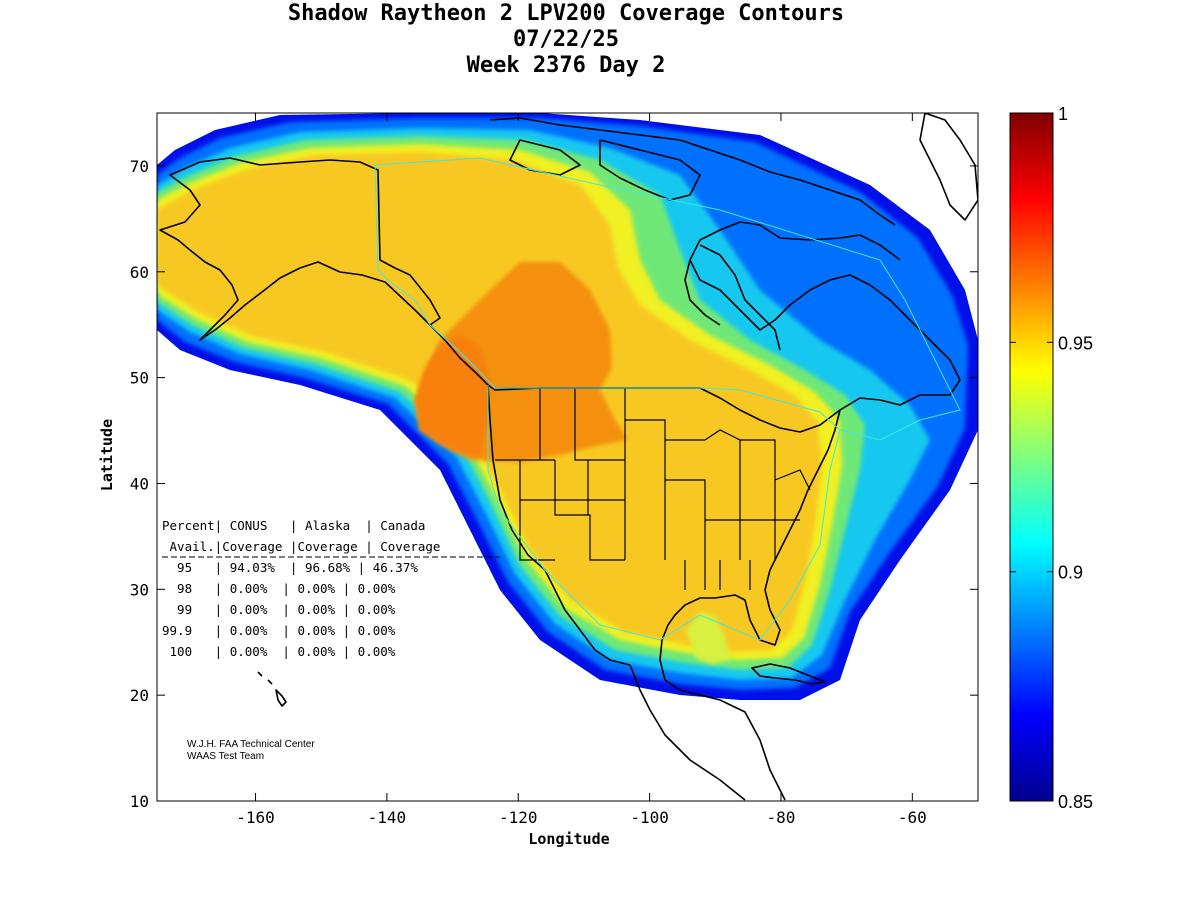  What do you see at coordinates (566, 65) in the screenshot?
I see `chart-week-day: Week 2376 Day 2` at bounding box center [566, 65].